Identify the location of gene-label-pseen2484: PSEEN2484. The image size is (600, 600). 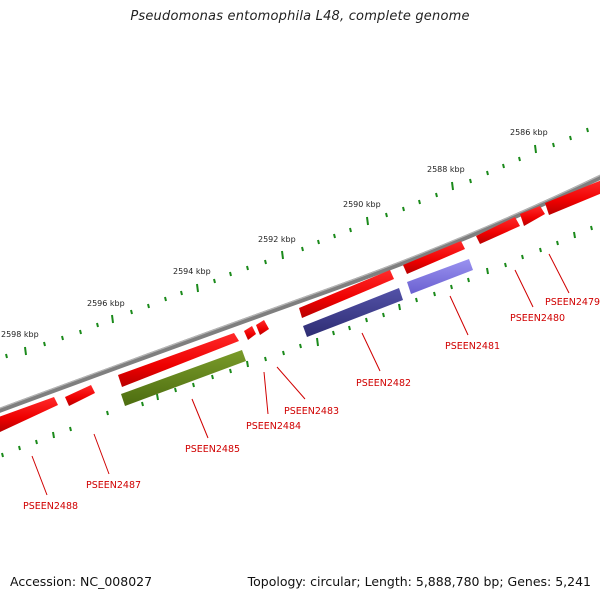
(273, 426).